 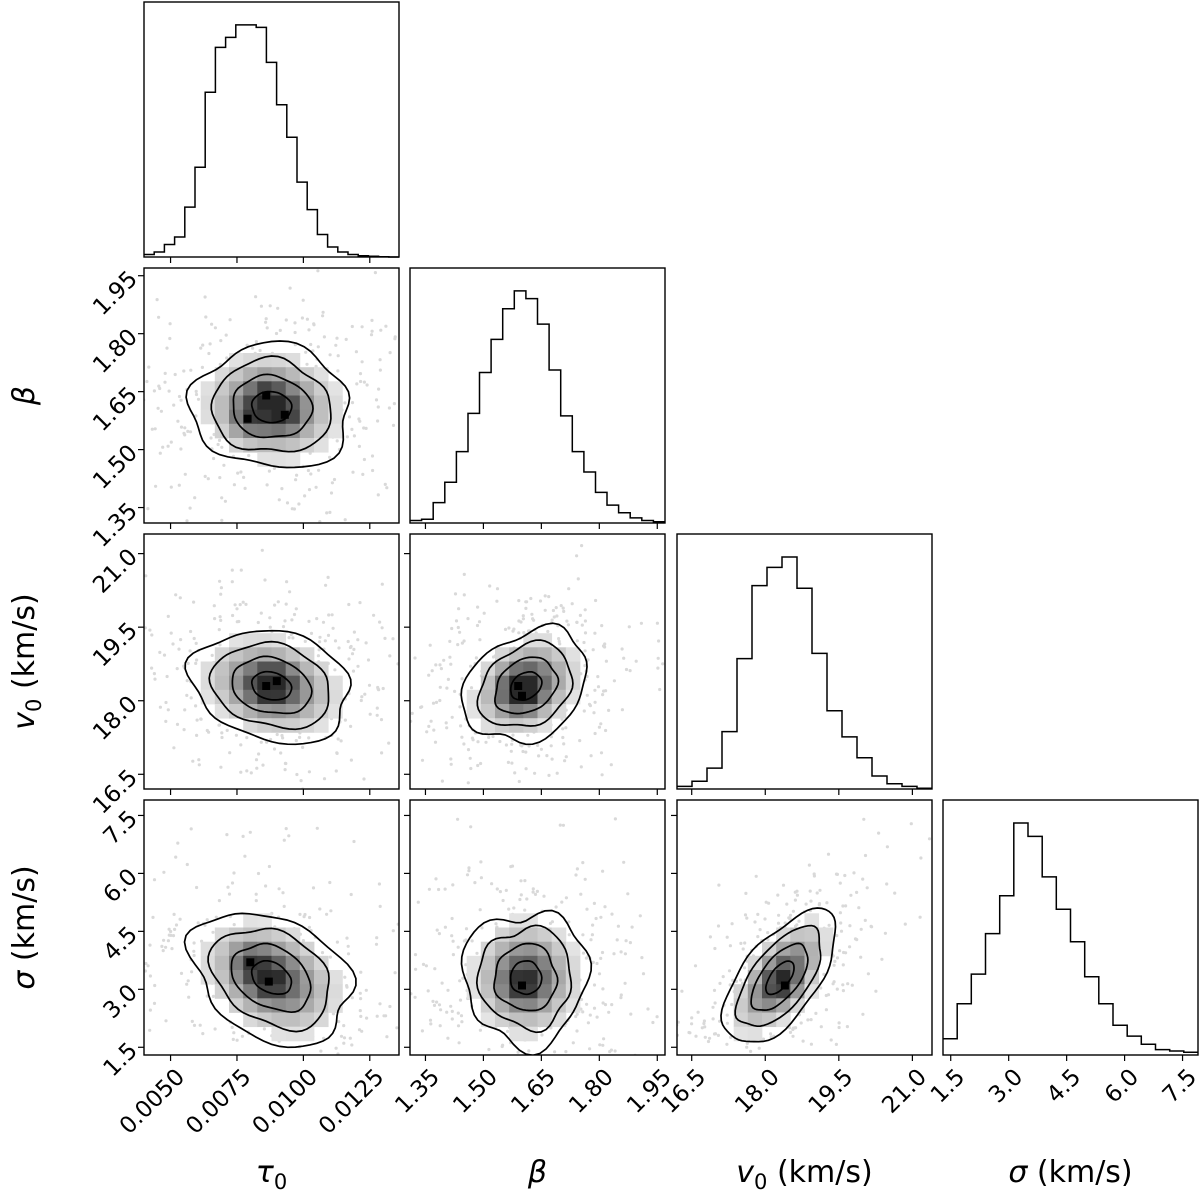 I want to click on contour-3sigma, so click(x=525, y=683).